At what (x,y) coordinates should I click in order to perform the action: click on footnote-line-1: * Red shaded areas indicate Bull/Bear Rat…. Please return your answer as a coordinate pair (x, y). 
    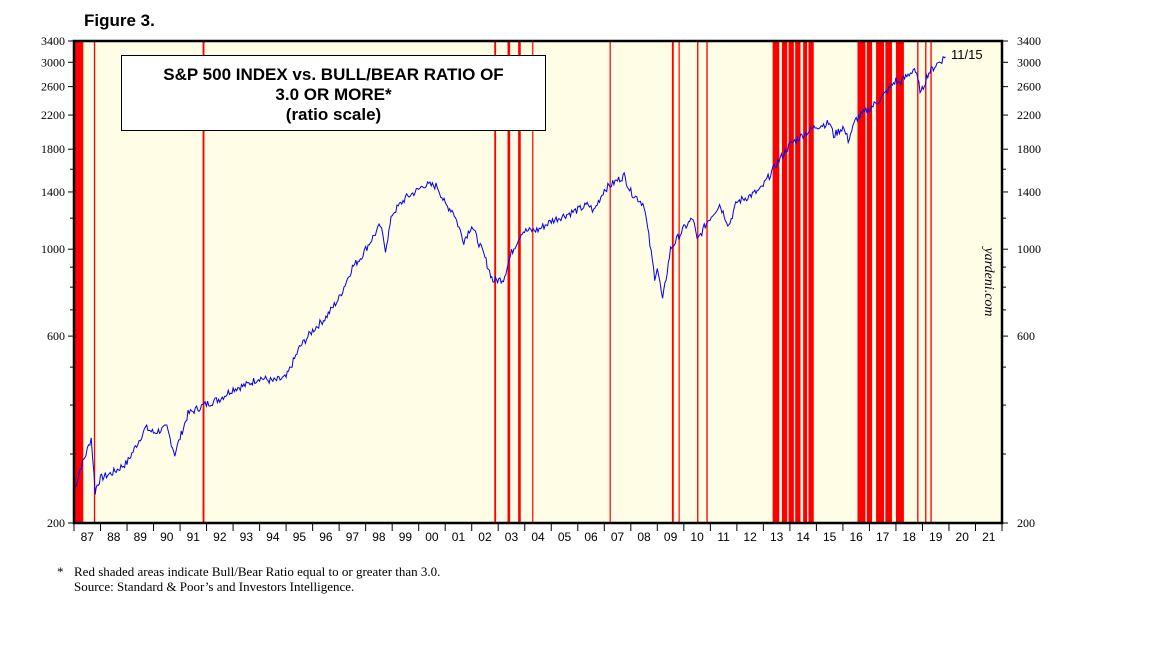
    Looking at the image, I should click on (248, 571).